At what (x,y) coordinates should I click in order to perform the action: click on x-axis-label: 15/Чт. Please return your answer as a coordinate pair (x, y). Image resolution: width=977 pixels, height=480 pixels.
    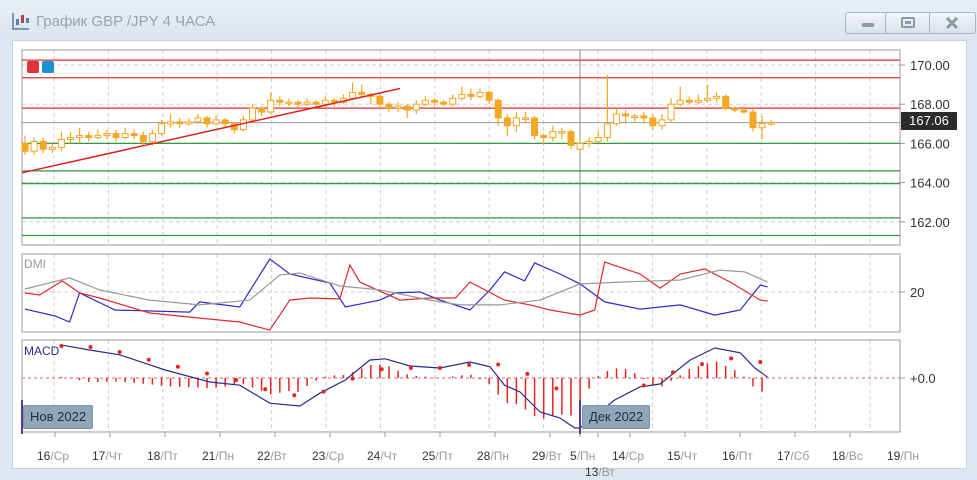
    Looking at the image, I should click on (682, 456).